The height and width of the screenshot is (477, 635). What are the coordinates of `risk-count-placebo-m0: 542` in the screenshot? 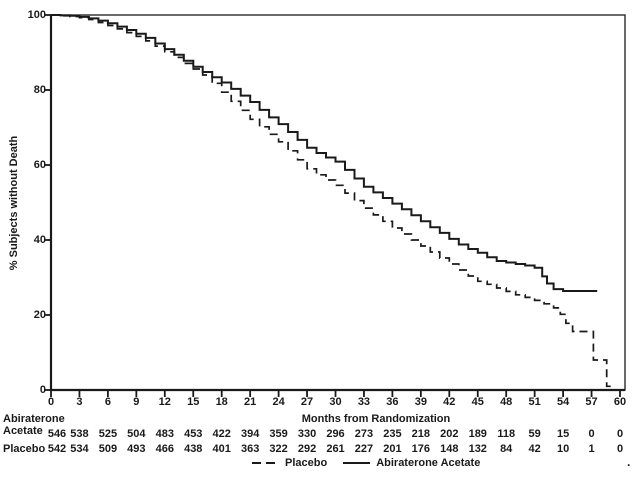 It's located at (57, 449).